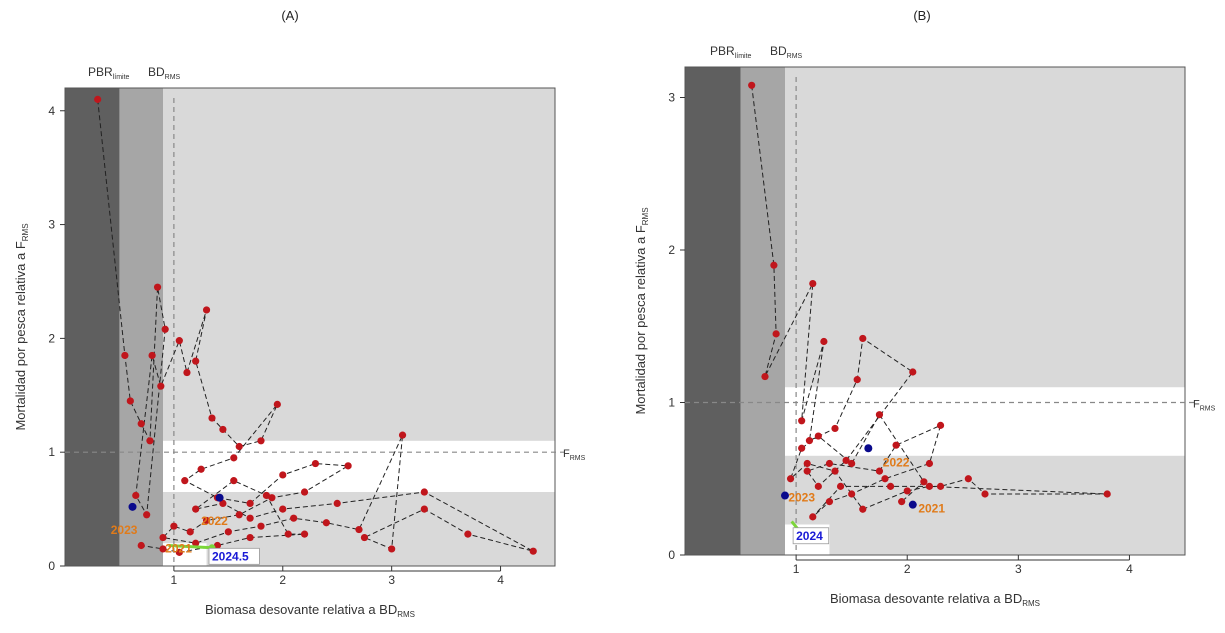 This screenshot has width=1225, height=633. I want to click on f-rms-label: FRMS, so click(1204, 406).